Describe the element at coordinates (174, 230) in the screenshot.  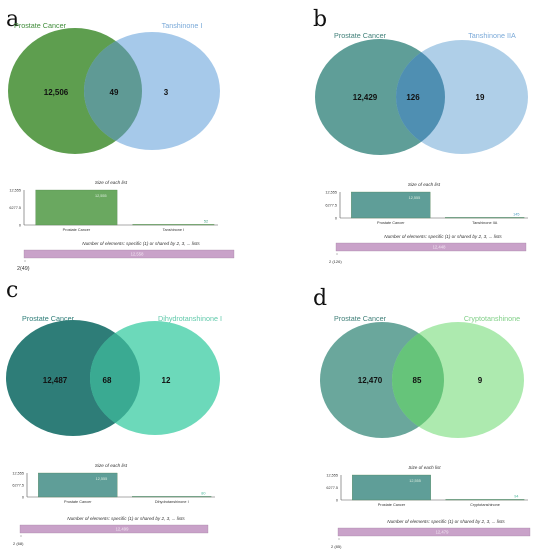
I see `size-bar-category: Tanshinone I` at that location.